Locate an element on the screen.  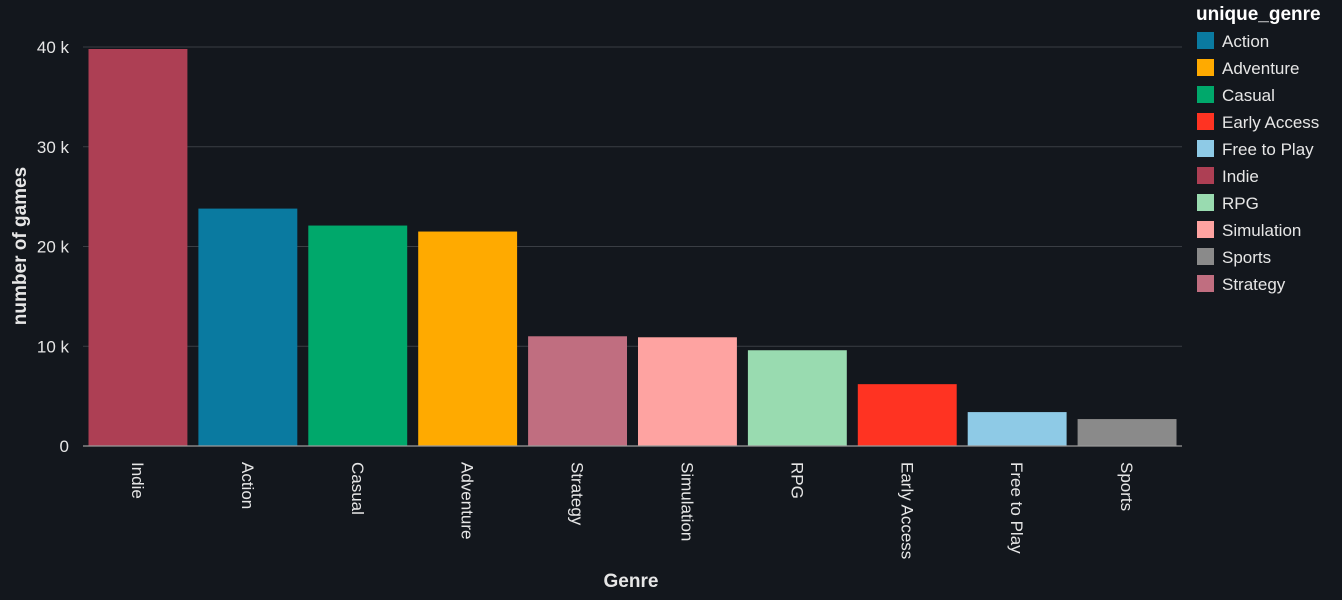
y-tick-label: 0 is located at coordinates (64, 446).